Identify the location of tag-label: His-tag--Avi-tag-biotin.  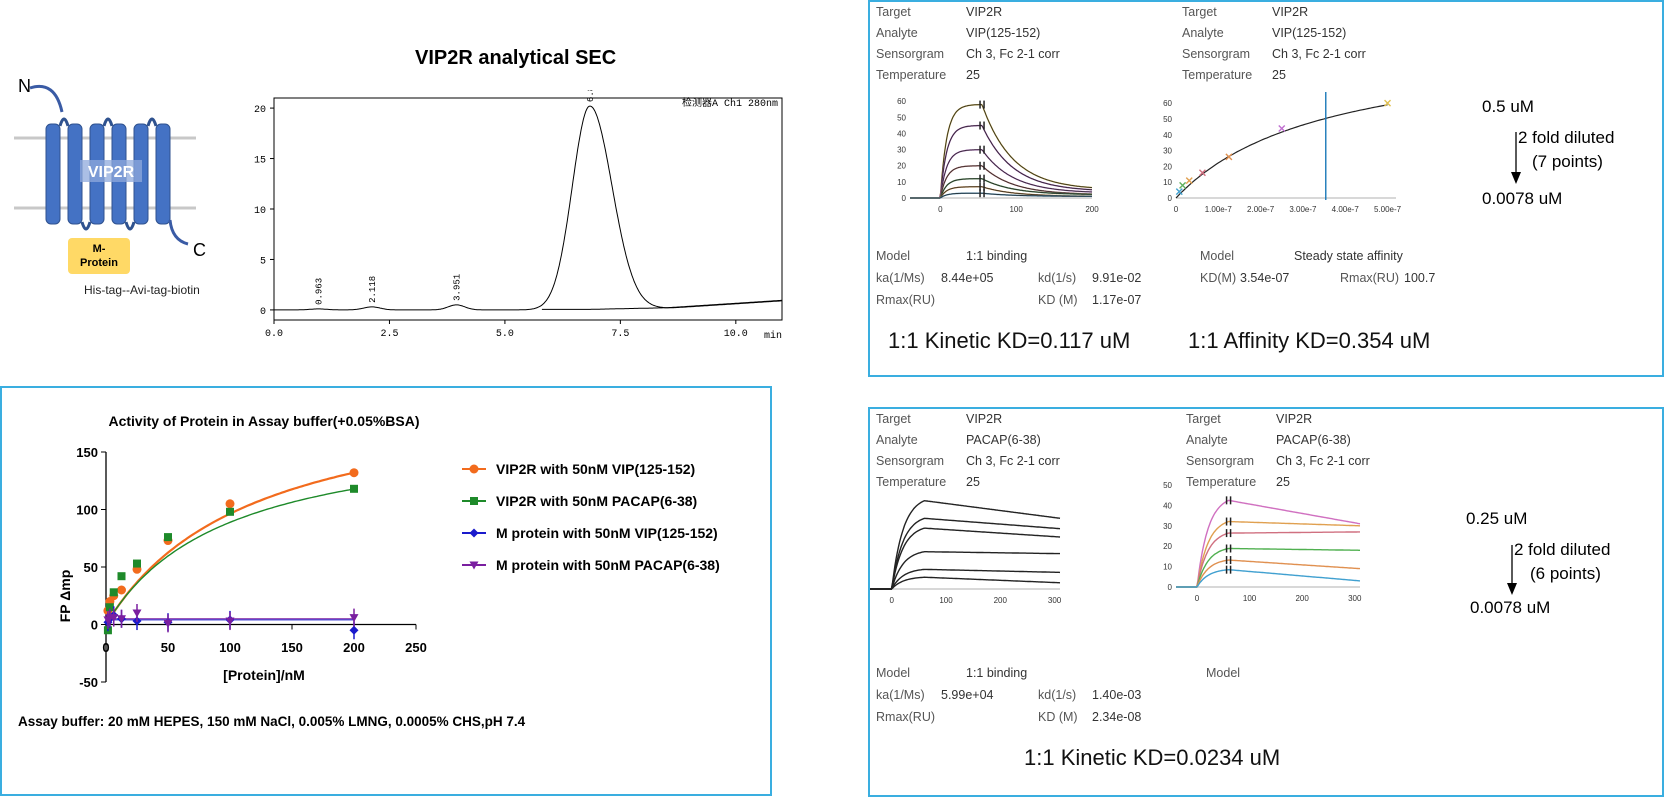
(142, 290).